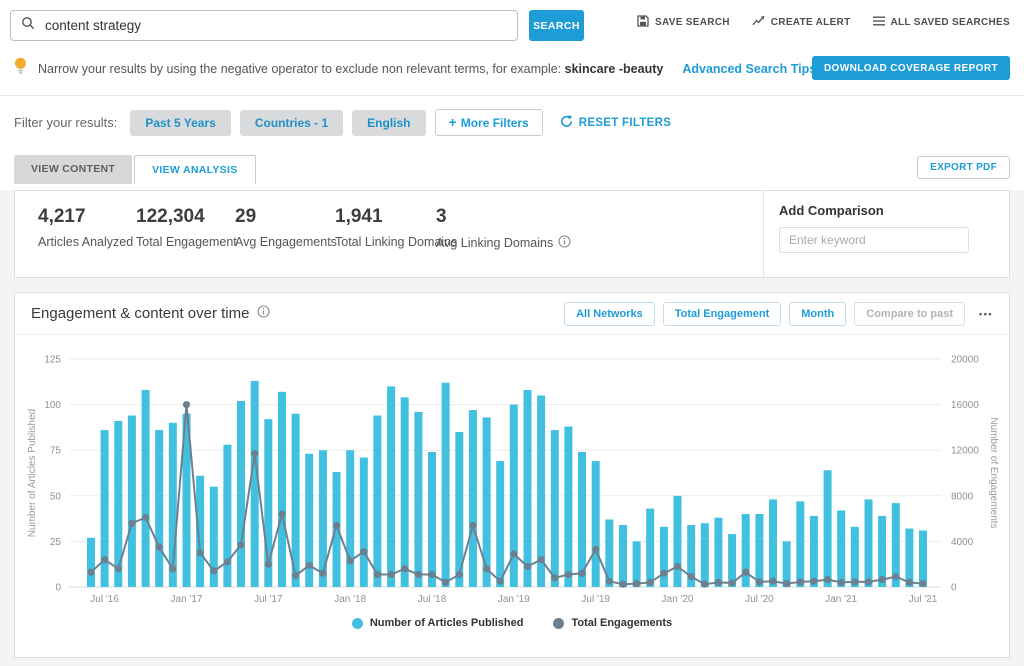  I want to click on svg-text: Jan '21, so click(841, 599).